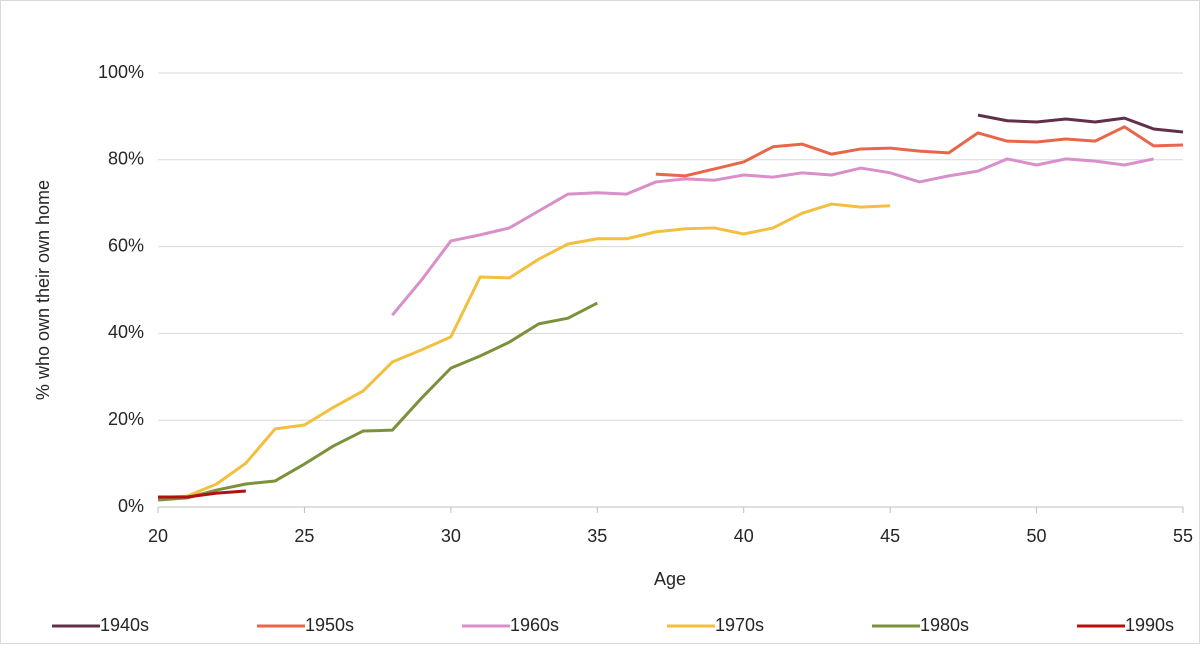 This screenshot has width=1200, height=649. I want to click on x-tick-label: 50, so click(1037, 536).